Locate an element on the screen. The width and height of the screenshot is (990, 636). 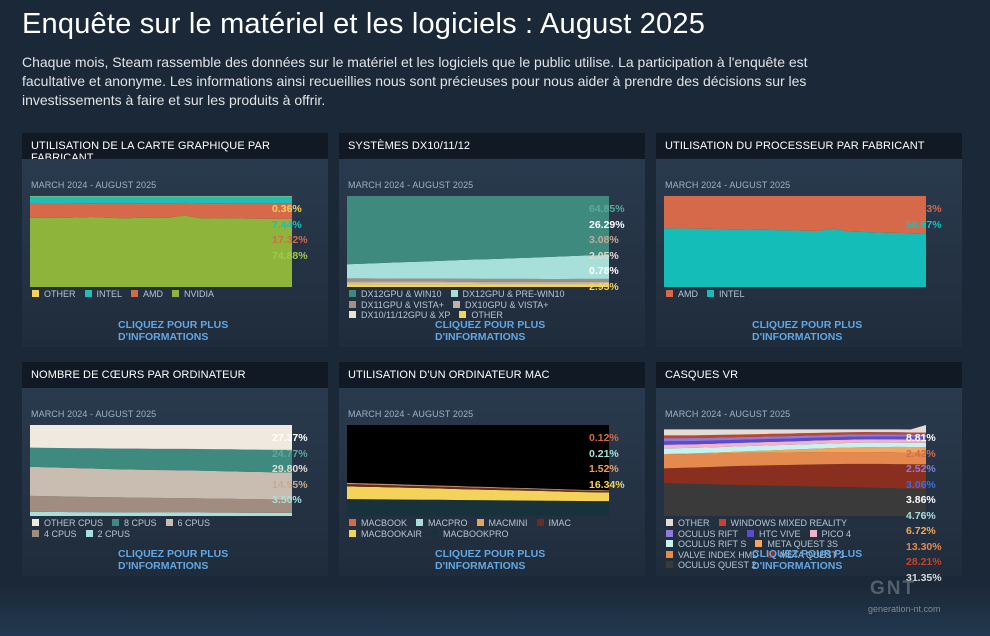
legend-label: DX12GPU & PRE-WIN10 is located at coordinates (513, 294).